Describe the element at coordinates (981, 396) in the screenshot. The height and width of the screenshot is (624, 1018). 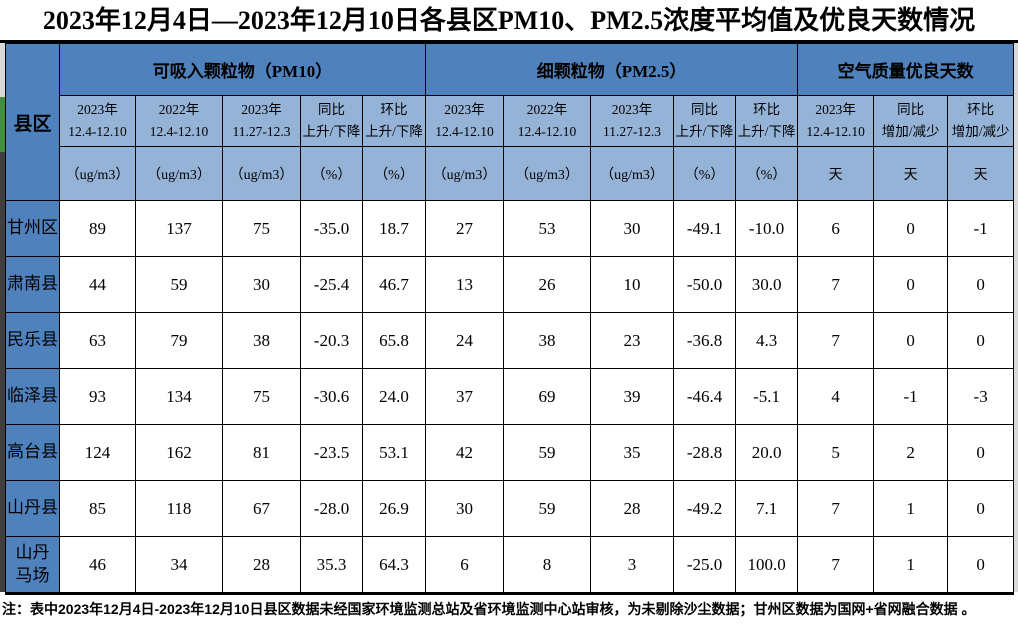
I see `table-cell: -3` at that location.